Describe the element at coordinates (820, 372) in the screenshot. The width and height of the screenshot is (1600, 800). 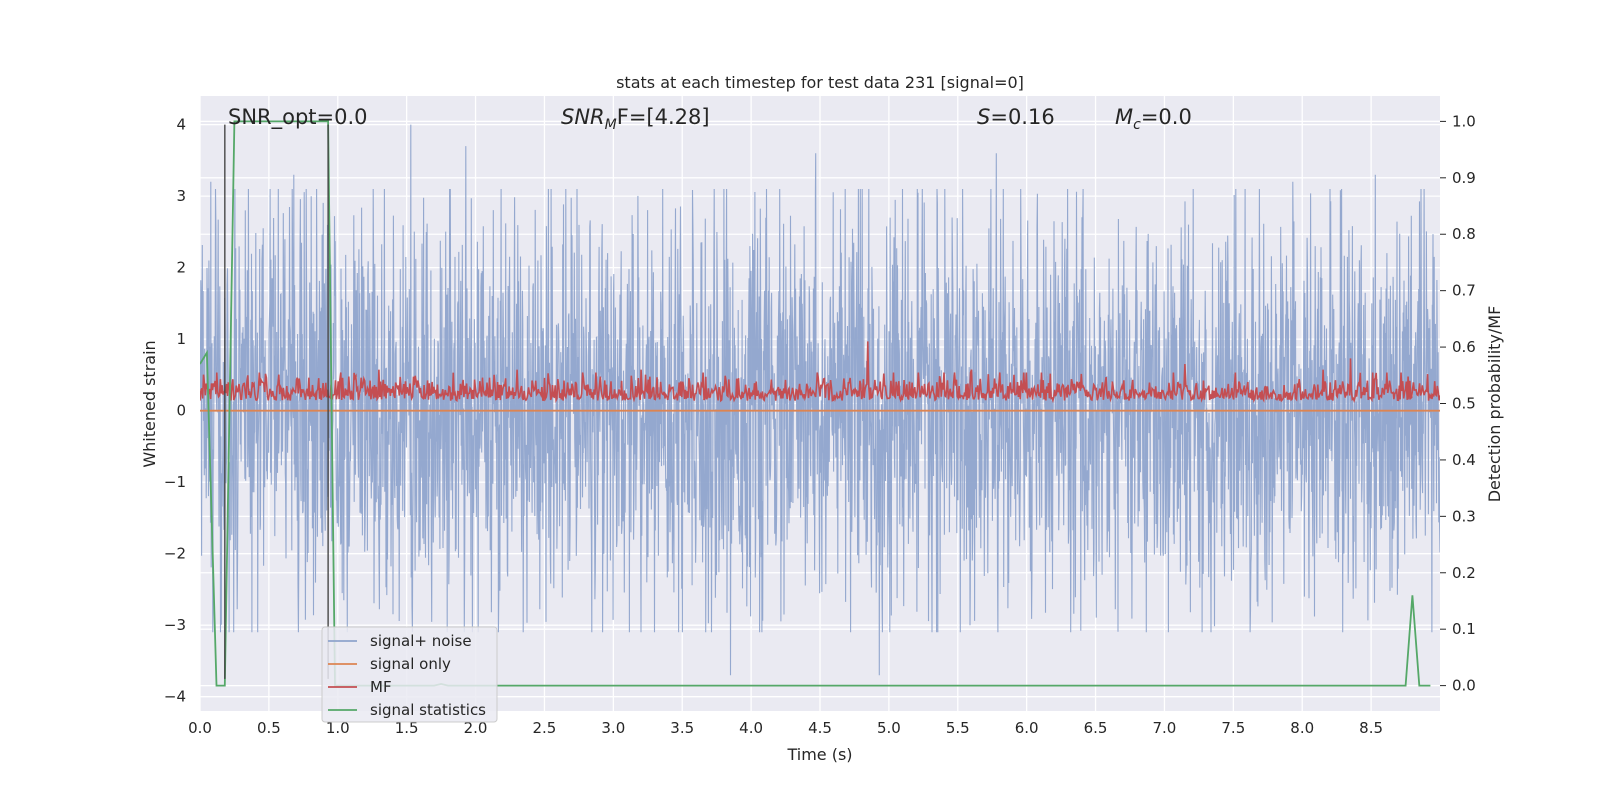
I see `series-mf` at that location.